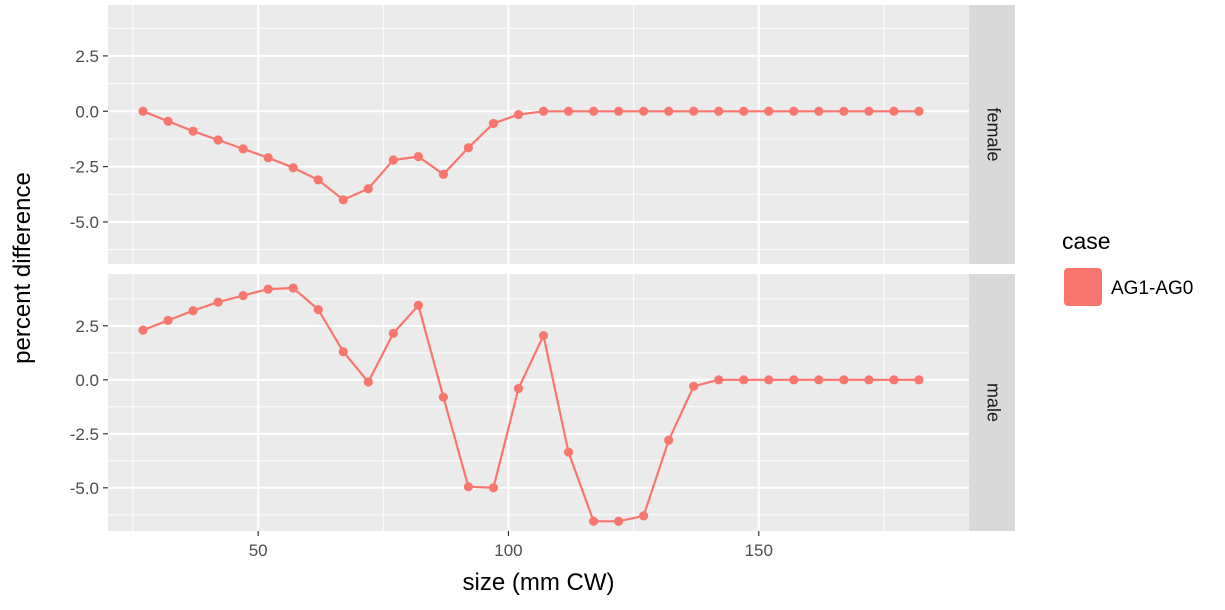 This screenshot has width=1225, height=610. I want to click on facet-strip-male, so click(992, 402).